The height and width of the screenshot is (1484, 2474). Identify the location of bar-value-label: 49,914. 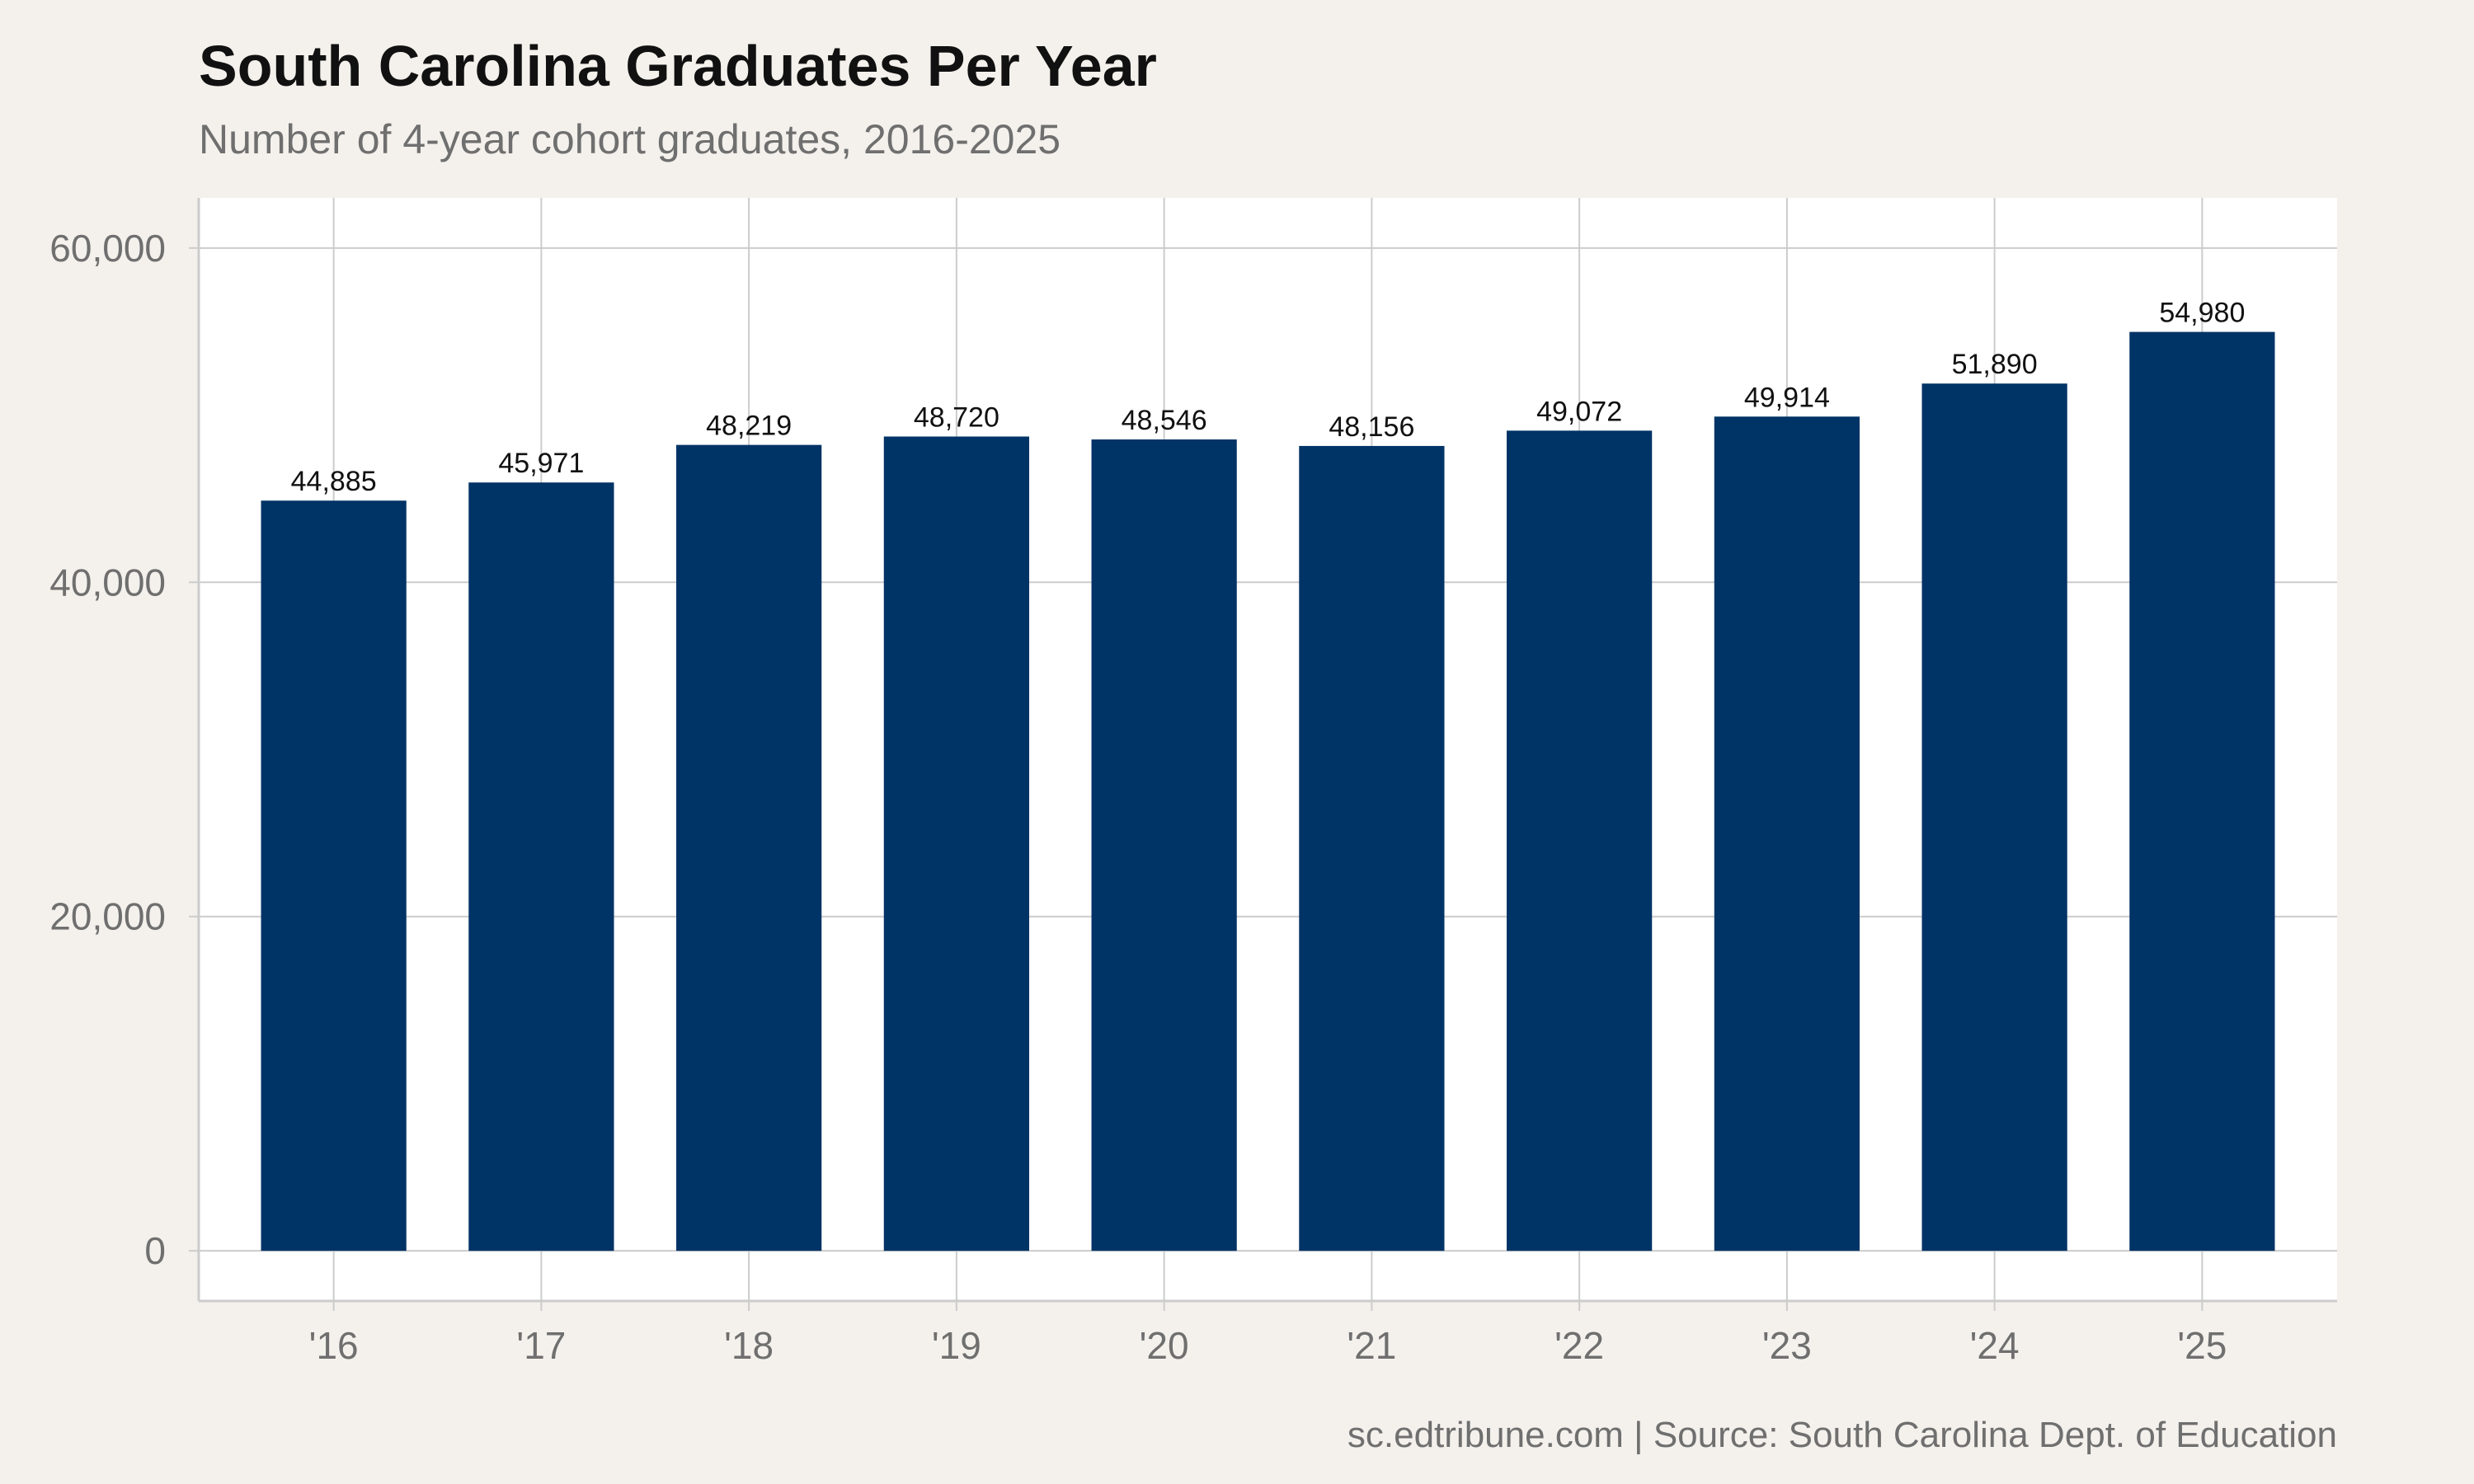
(1787, 397).